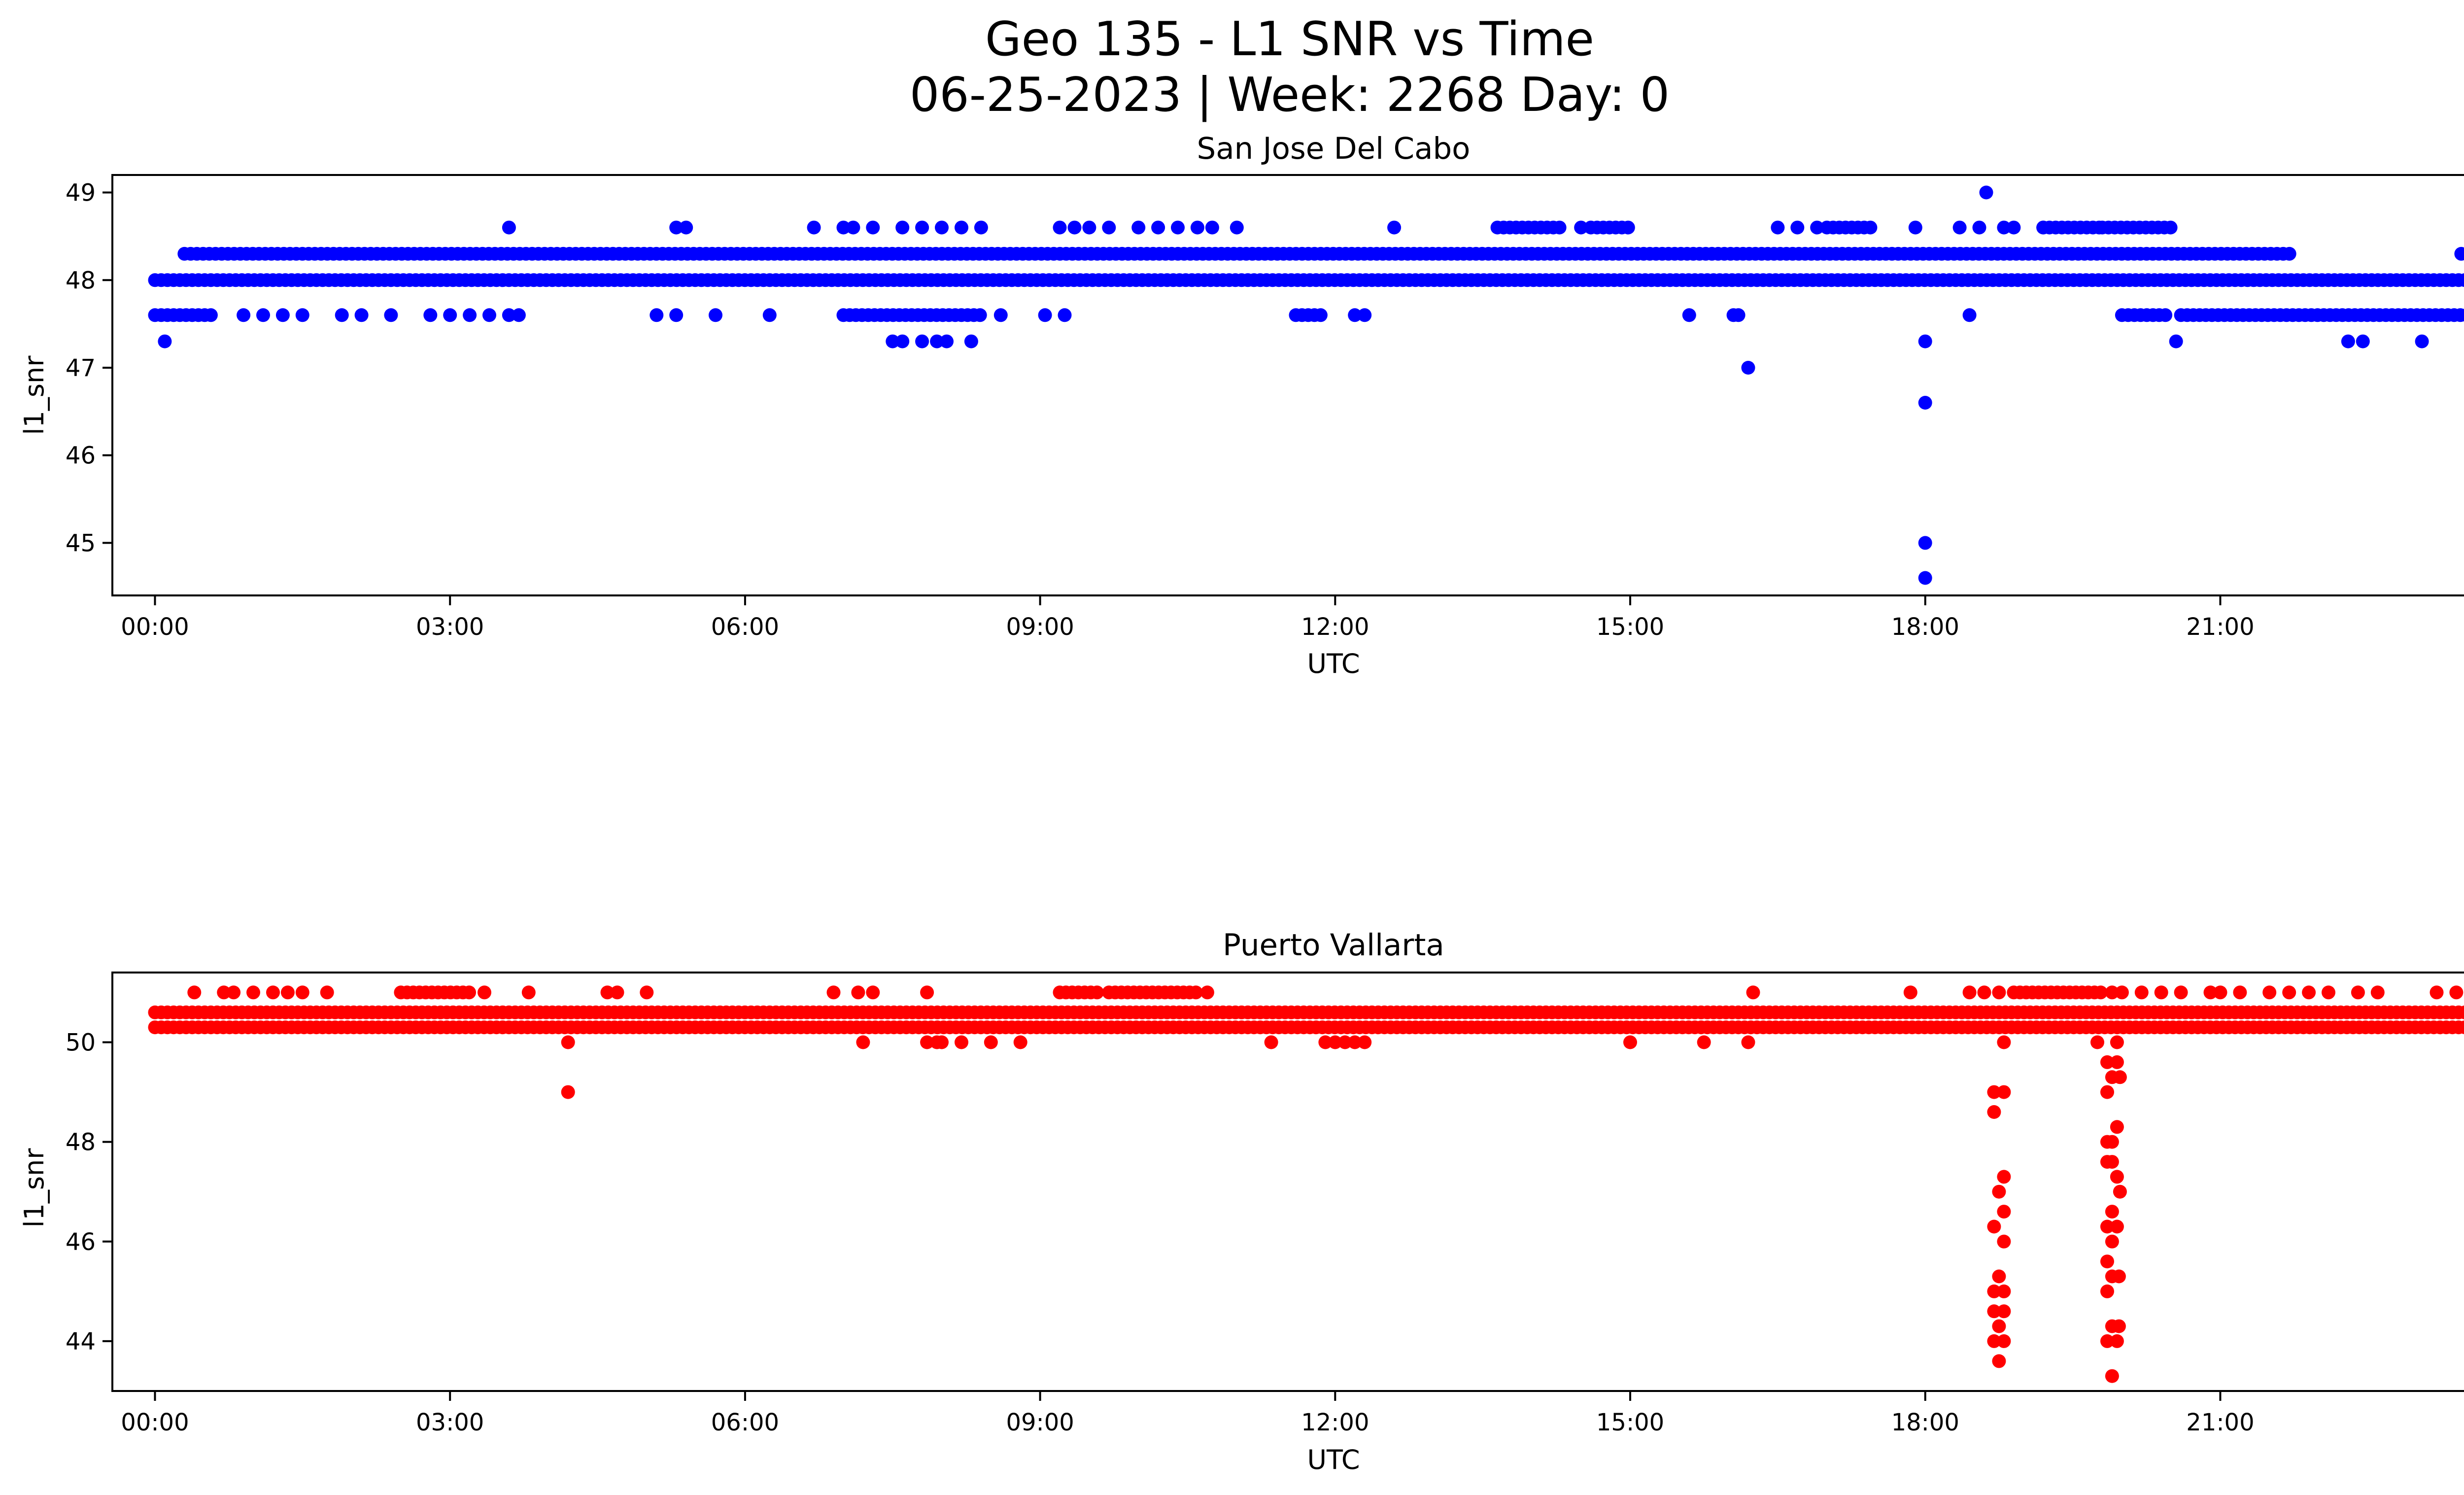 This screenshot has height=1495, width=2464. I want to click on y-tick-label: 44, so click(81, 1342).